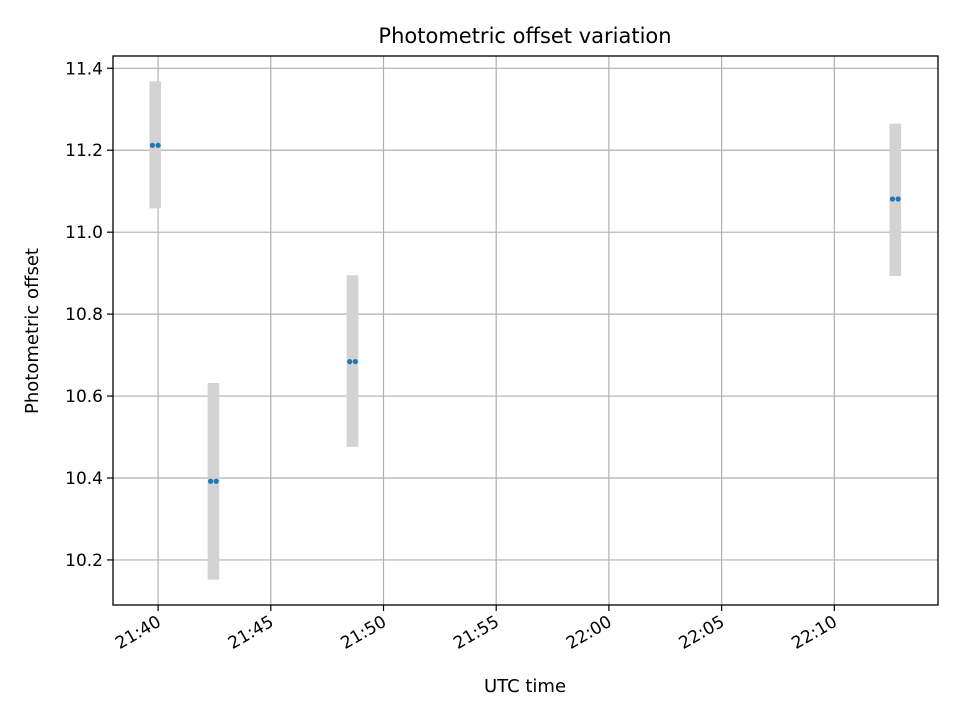  What do you see at coordinates (84, 69) in the screenshot?
I see `y-tick-label: 11.4` at bounding box center [84, 69].